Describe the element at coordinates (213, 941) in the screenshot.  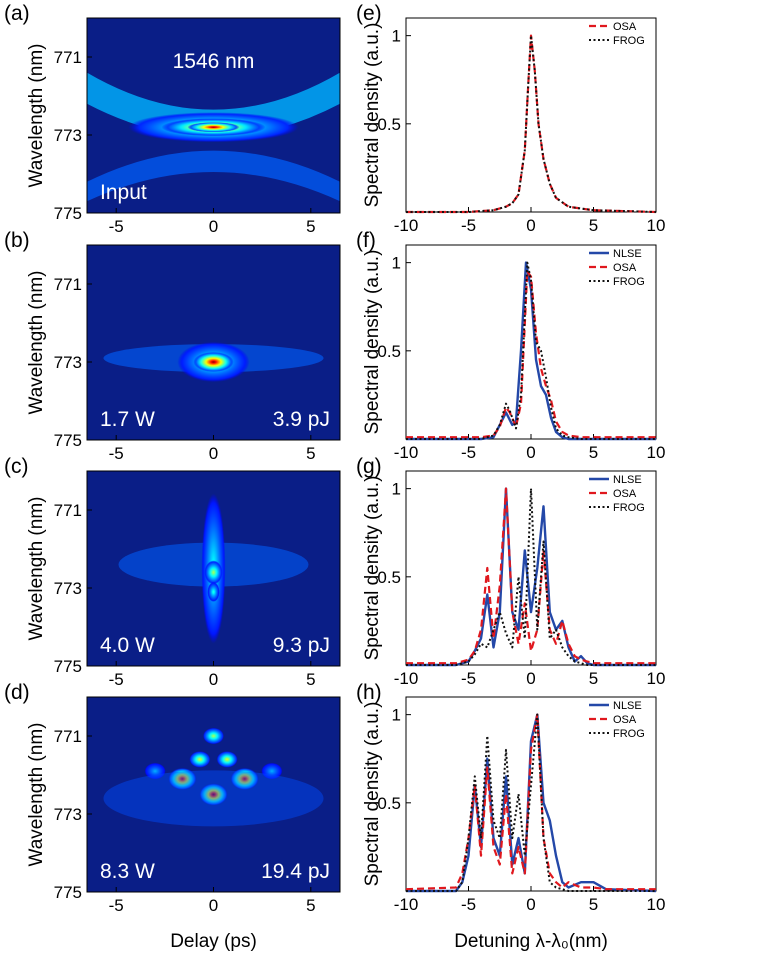
I see `x-axis-title: Delay (ps)` at that location.